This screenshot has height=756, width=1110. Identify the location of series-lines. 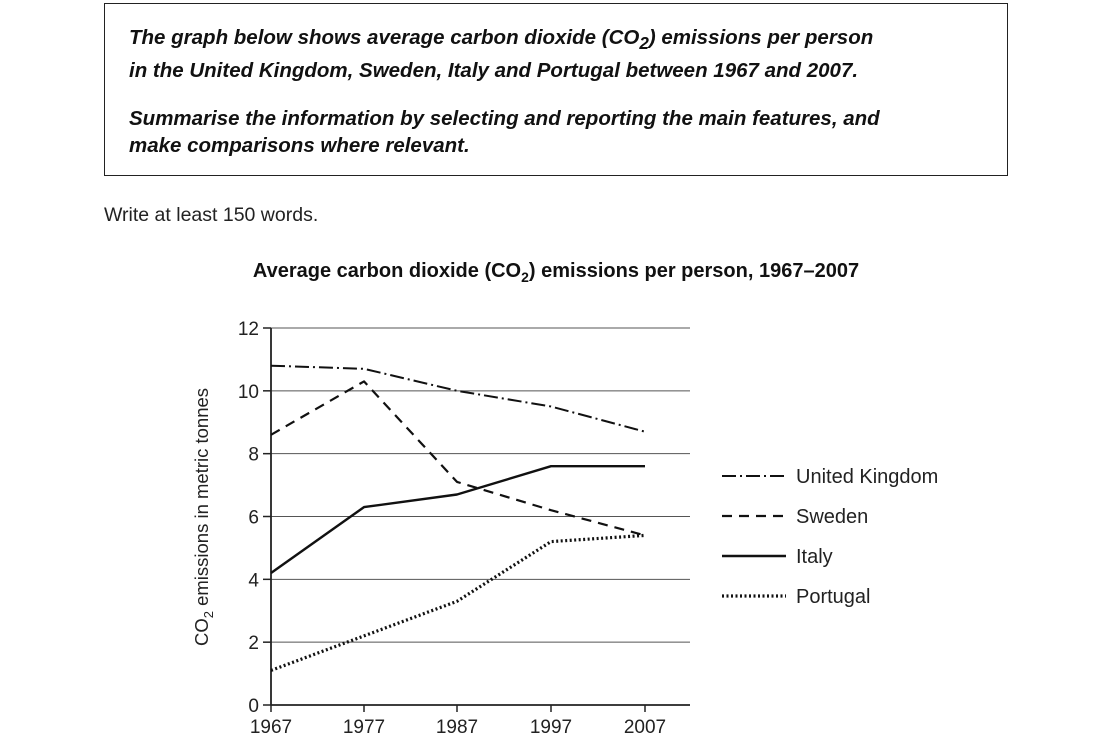
(458, 518).